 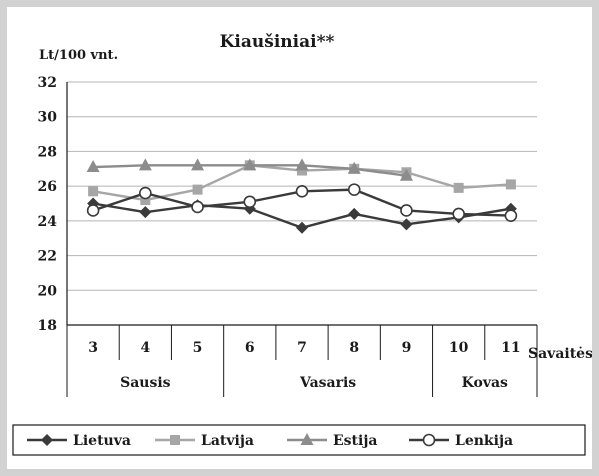 I want to click on series-group, so click(x=302, y=196).